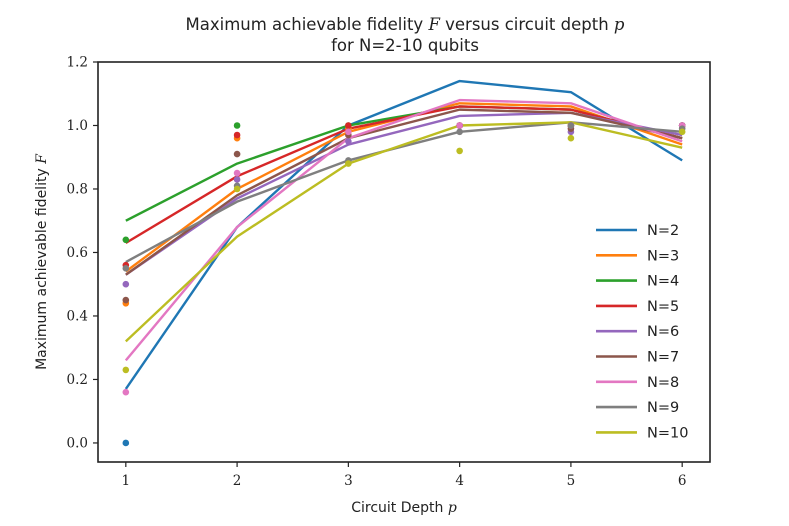 This screenshot has width=789, height=526. What do you see at coordinates (663, 383) in the screenshot?
I see `legend-label: N=8` at bounding box center [663, 383].